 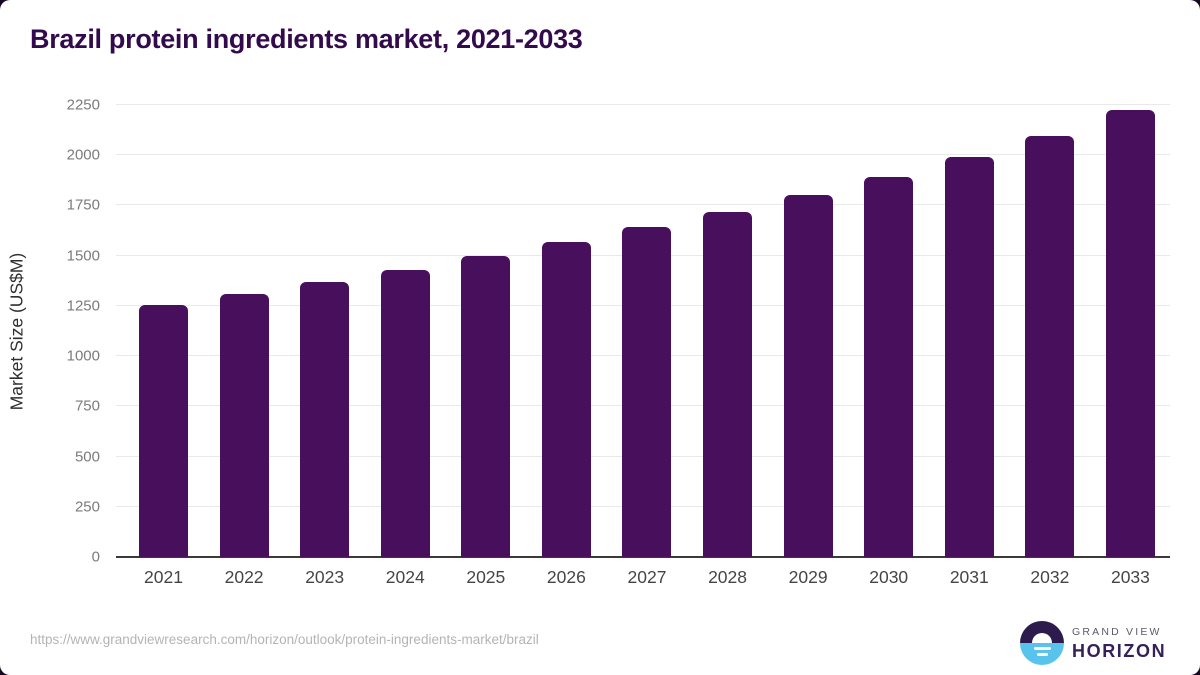 I want to click on x-axis-line, so click(x=643, y=557).